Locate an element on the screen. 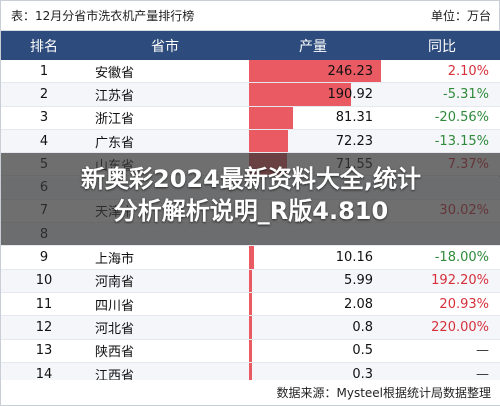 The width and height of the screenshot is (500, 406). output-cell: 0.8 is located at coordinates (313, 327).